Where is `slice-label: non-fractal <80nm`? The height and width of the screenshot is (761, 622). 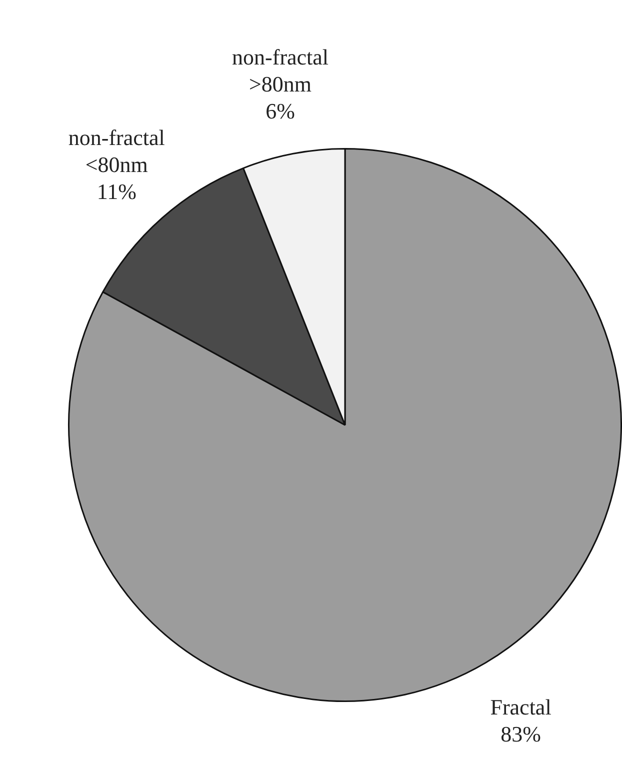 slice-label: non-fractal <80nm is located at coordinates (116, 150).